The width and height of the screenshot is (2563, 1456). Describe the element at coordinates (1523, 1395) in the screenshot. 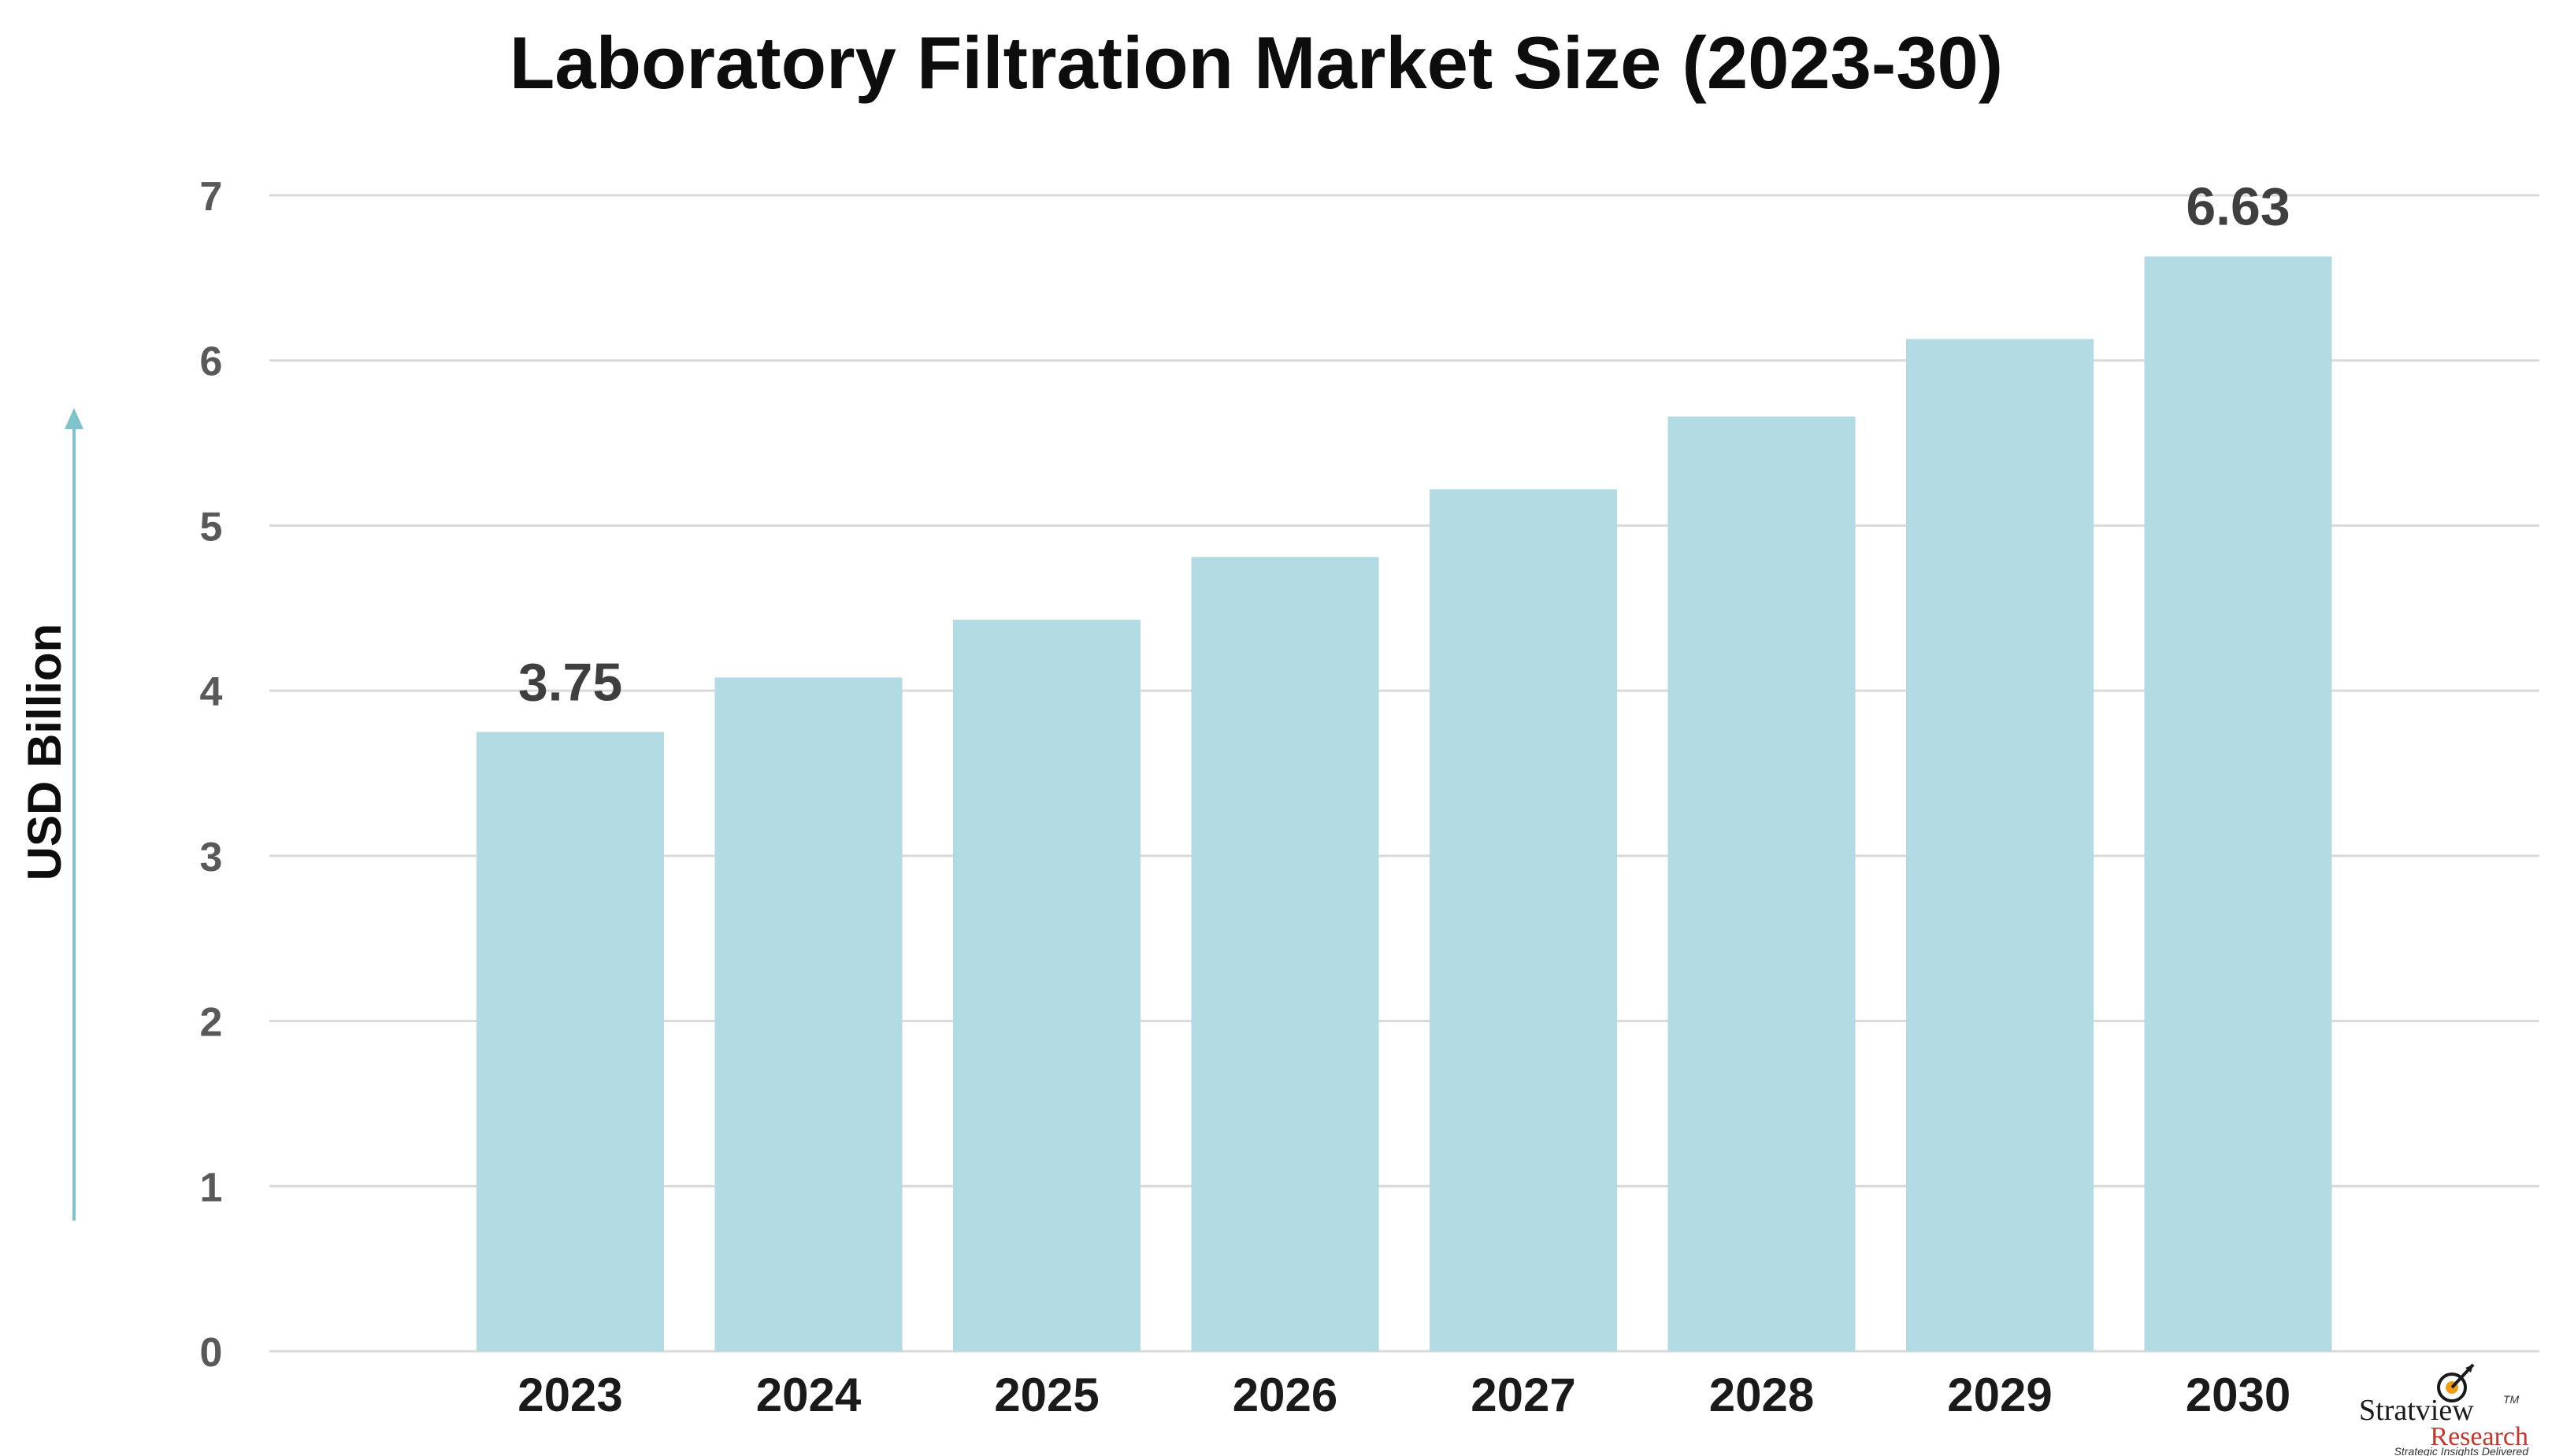

I see `x-tick-label: 2027` at that location.